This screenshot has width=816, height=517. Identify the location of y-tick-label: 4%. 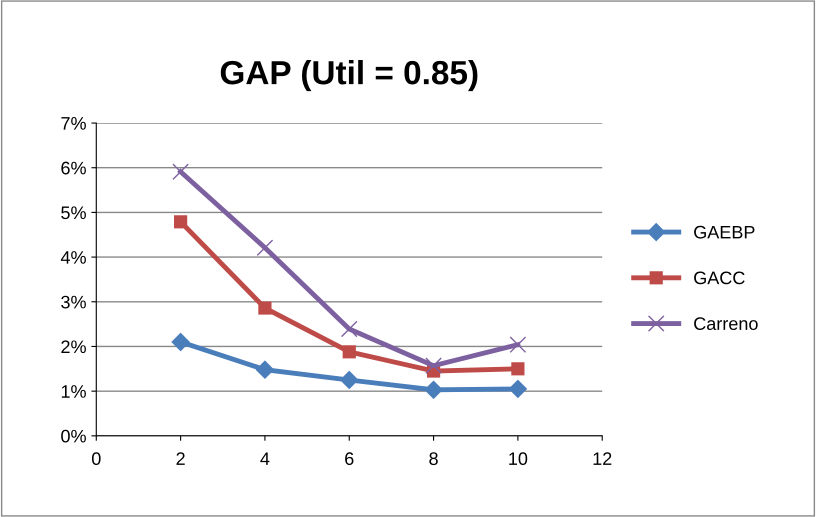
(73, 257).